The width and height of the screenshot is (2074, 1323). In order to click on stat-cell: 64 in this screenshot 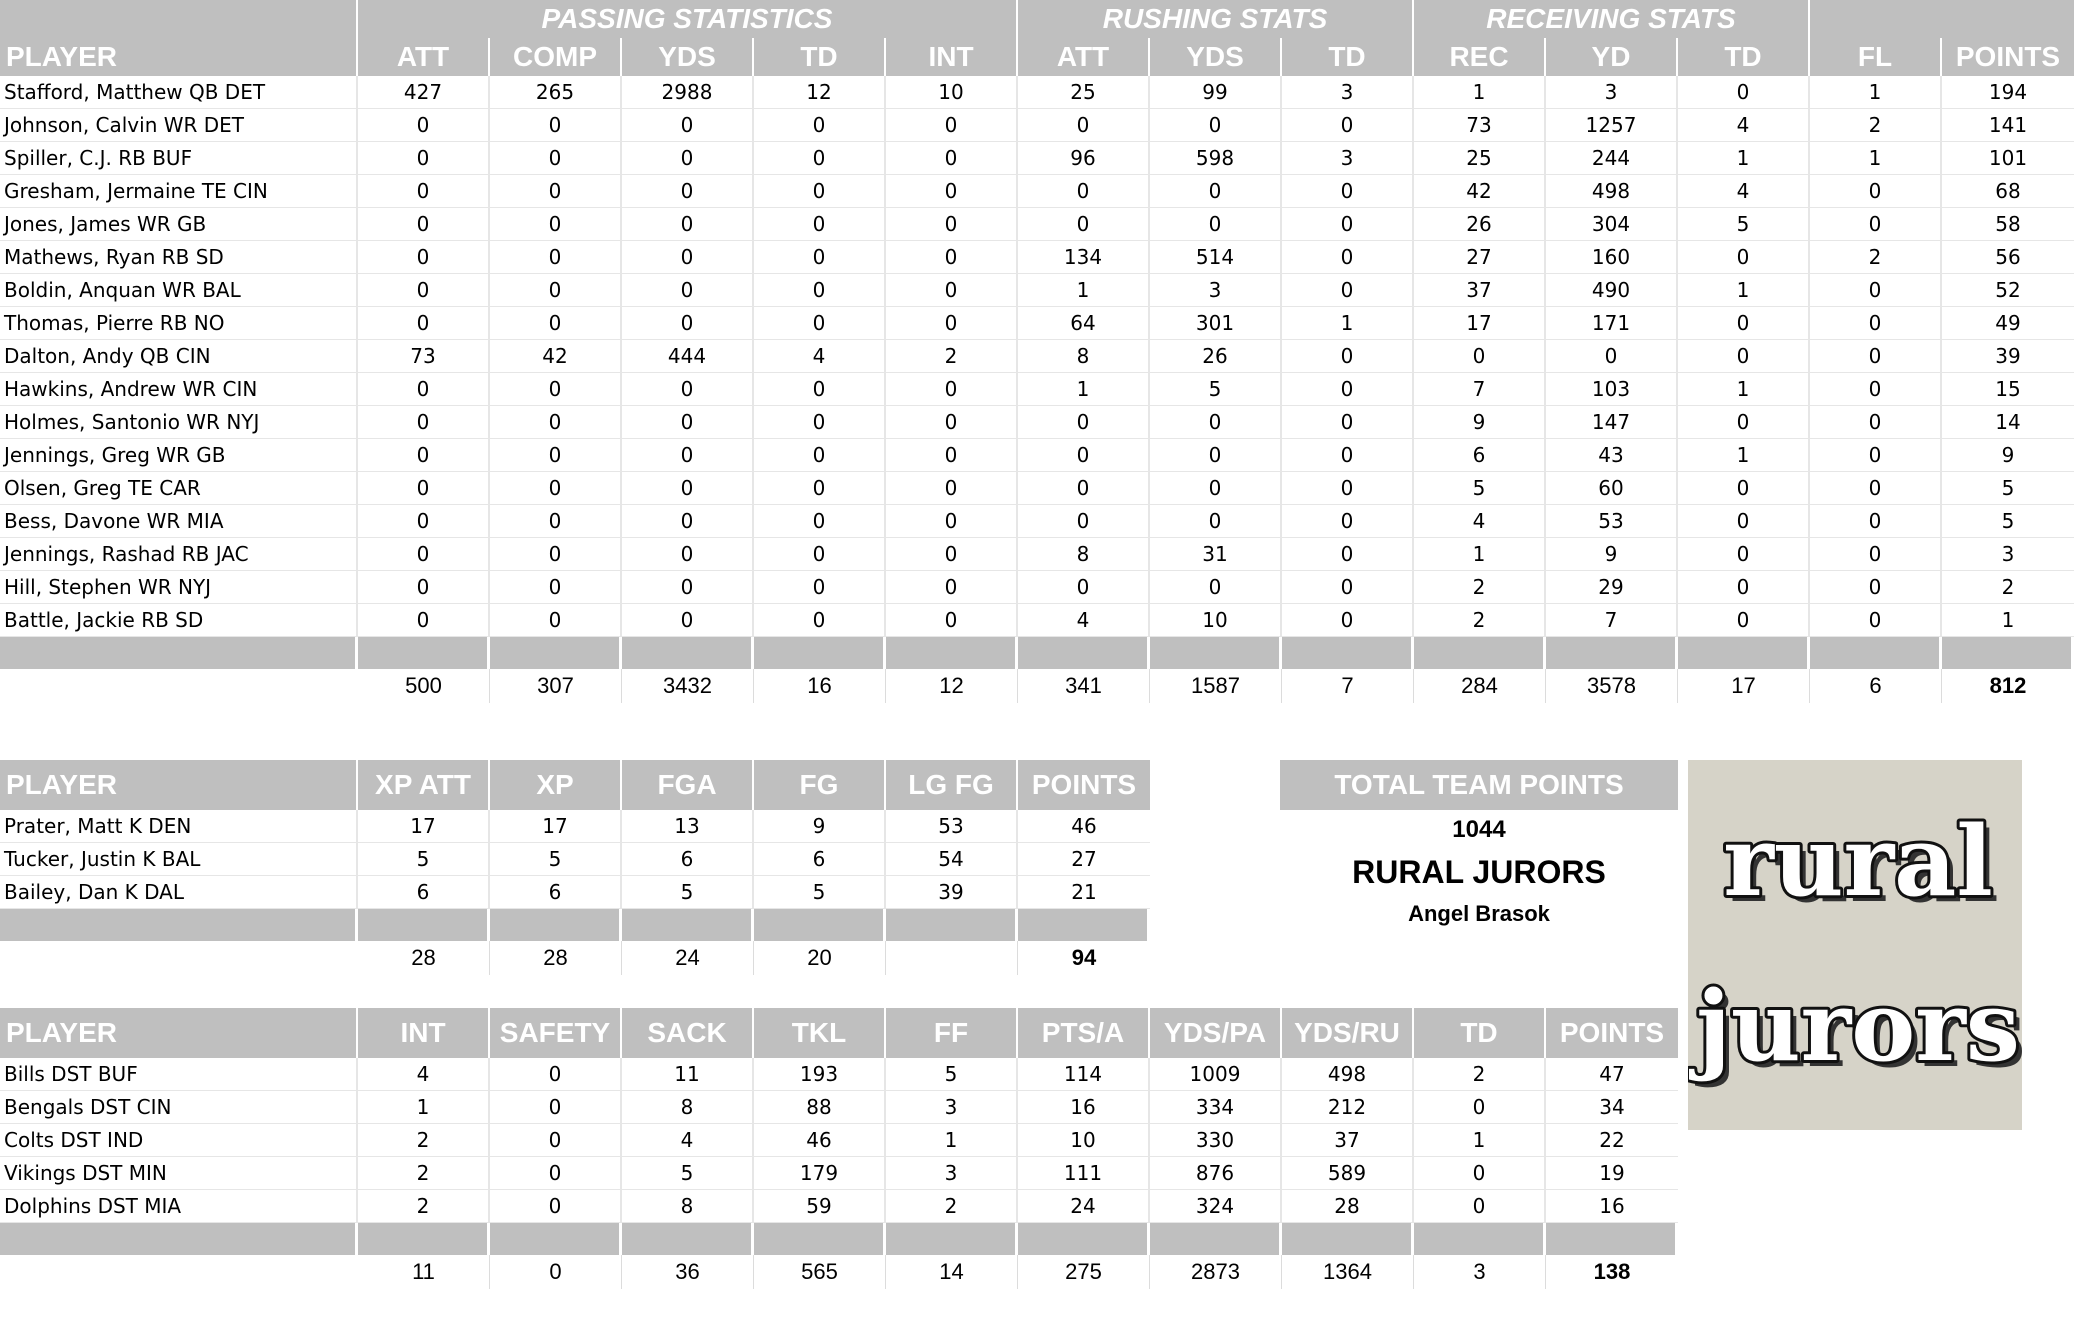, I will do `click(1084, 323)`.